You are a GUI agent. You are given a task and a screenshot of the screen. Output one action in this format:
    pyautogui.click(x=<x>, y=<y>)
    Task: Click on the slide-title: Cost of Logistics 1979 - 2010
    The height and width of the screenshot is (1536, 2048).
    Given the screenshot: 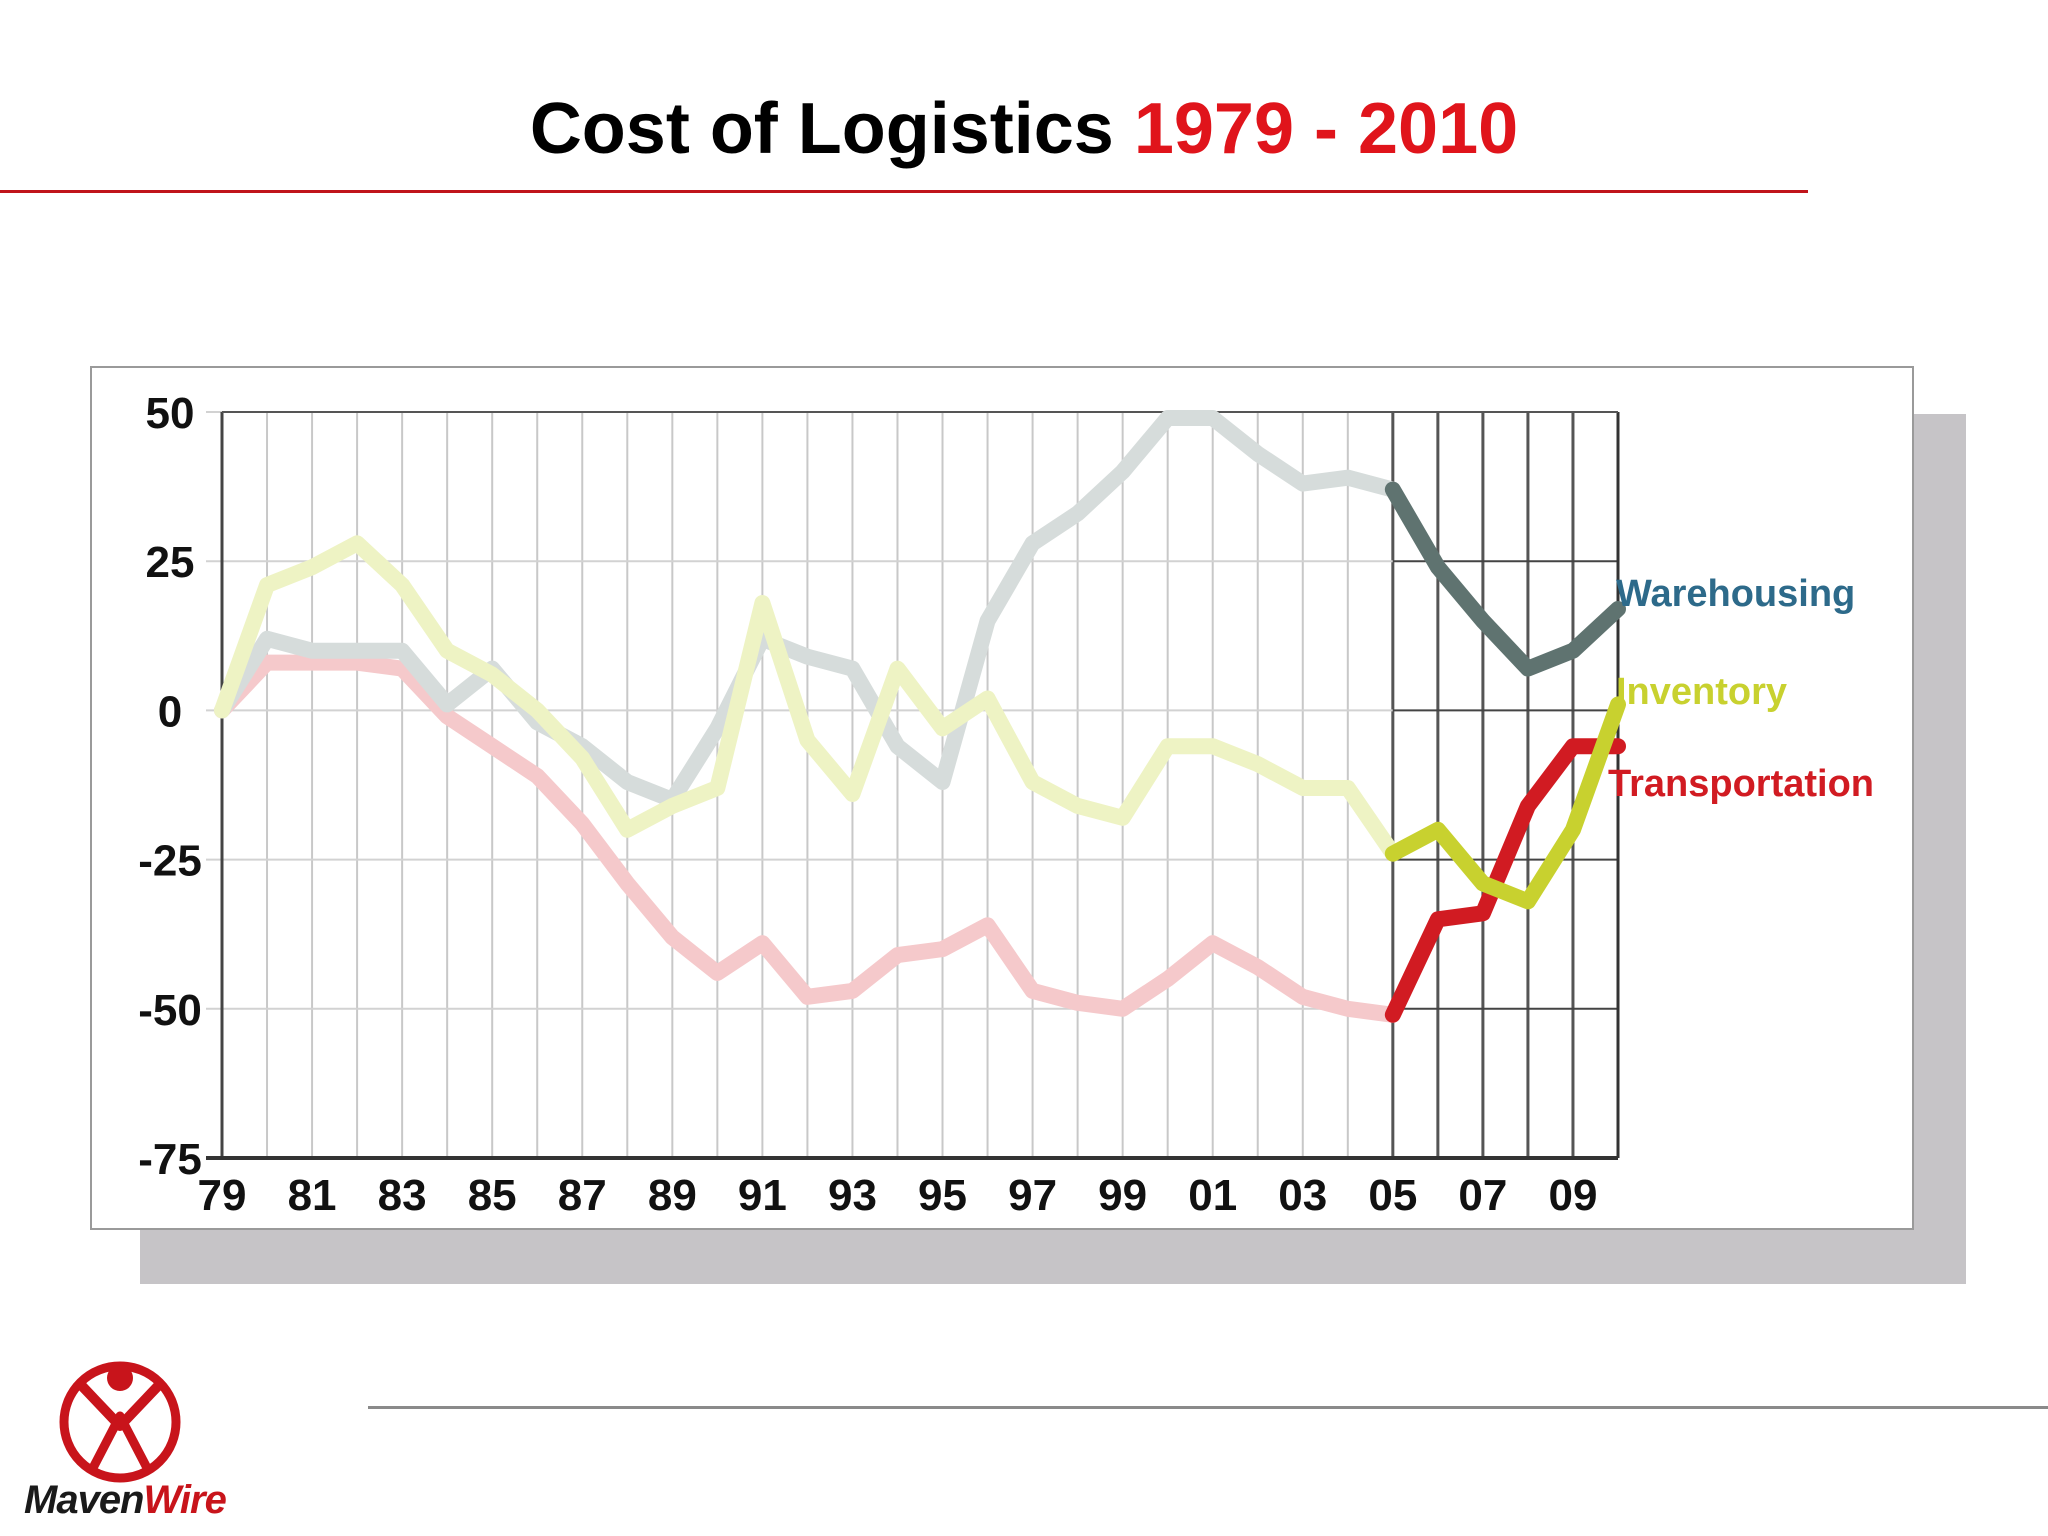 What is the action you would take?
    pyautogui.click(x=1024, y=129)
    